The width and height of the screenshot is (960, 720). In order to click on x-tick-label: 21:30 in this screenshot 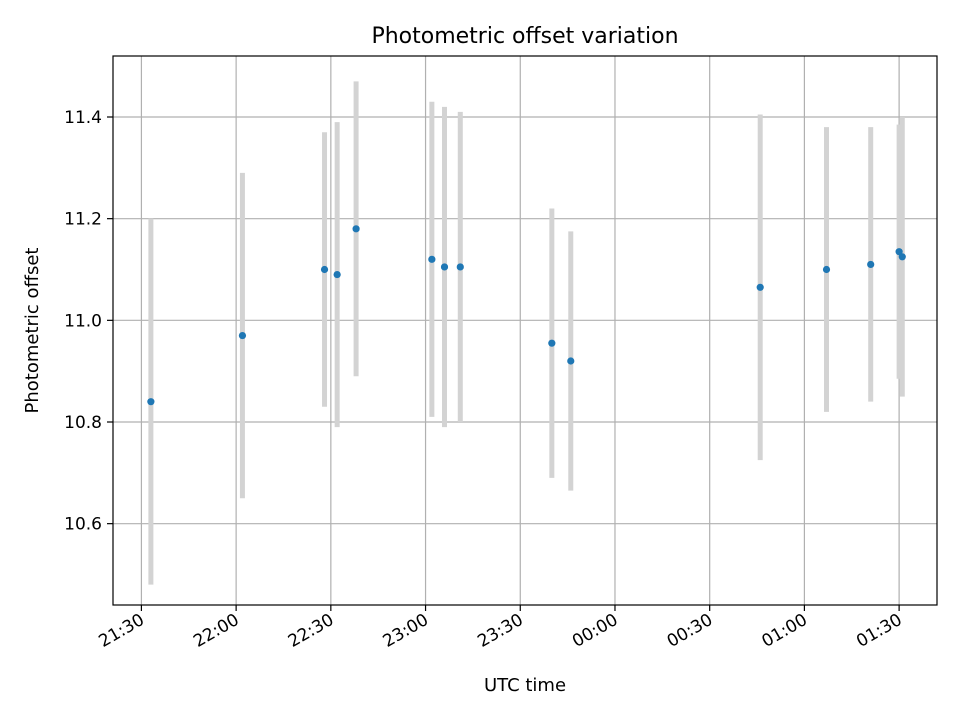, I will do `click(121, 631)`.